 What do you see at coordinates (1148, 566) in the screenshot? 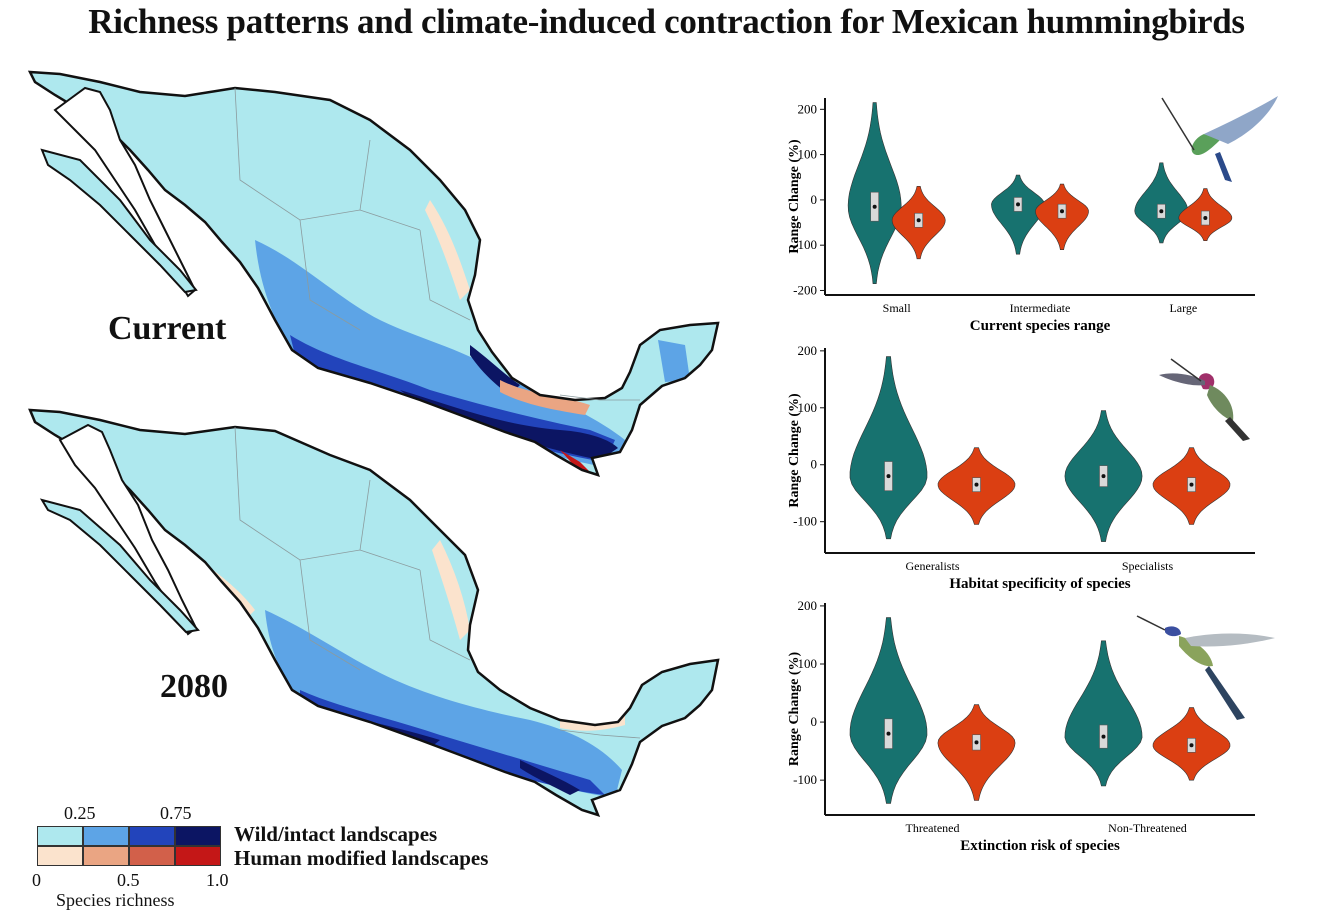
I see `x-tick-label: Specialists` at bounding box center [1148, 566].